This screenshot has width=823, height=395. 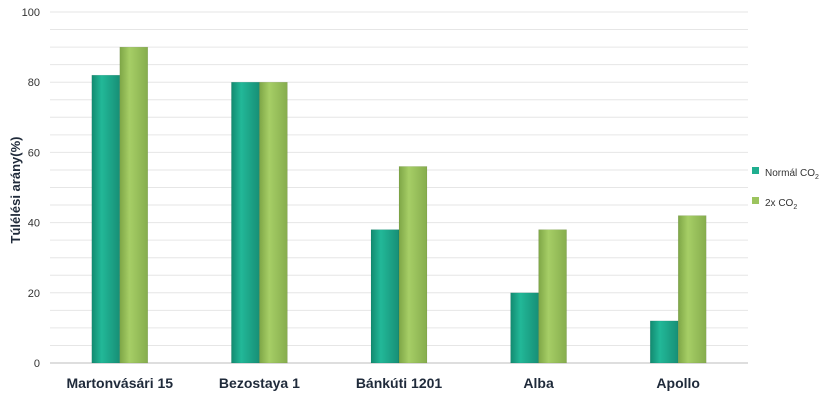 I want to click on y-tick-label: 20, so click(x=34, y=294).